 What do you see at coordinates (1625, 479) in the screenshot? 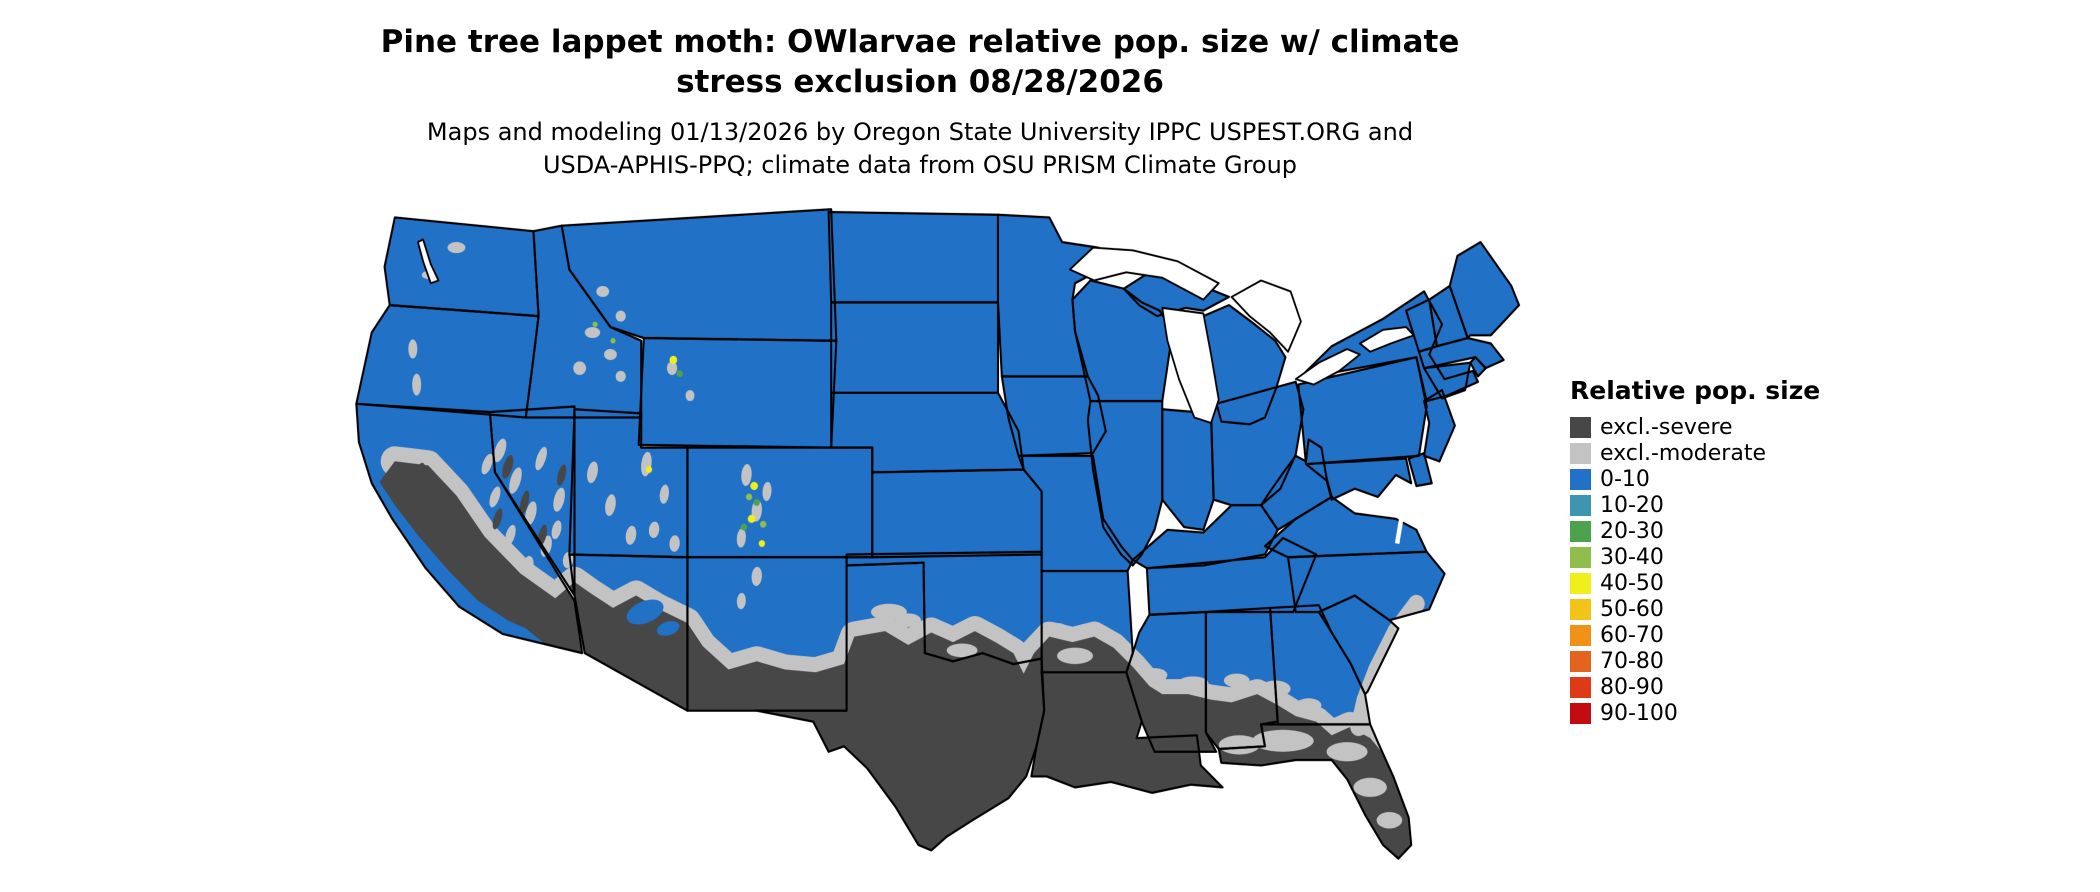
I see `legend-label: 0-10` at bounding box center [1625, 479].